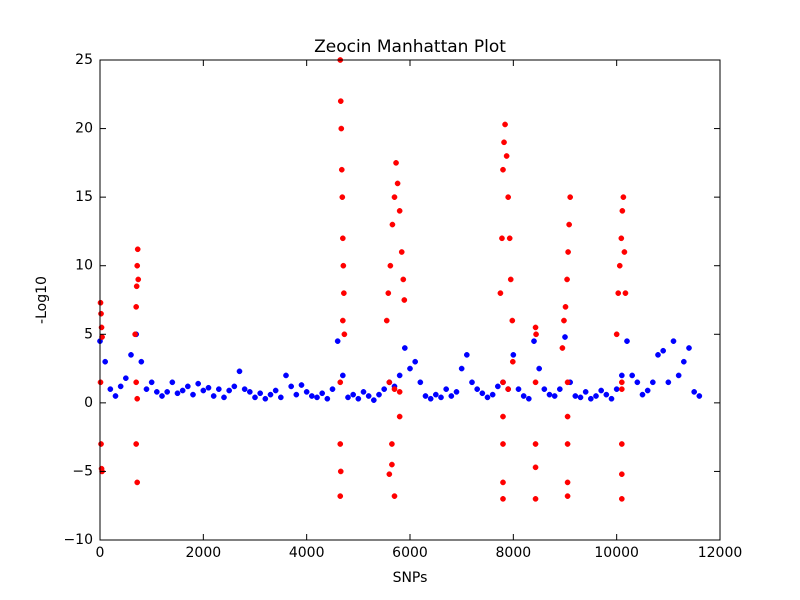 The image size is (800, 600). Describe the element at coordinates (88, 403) in the screenshot. I see `y-tick-label: 0` at that location.